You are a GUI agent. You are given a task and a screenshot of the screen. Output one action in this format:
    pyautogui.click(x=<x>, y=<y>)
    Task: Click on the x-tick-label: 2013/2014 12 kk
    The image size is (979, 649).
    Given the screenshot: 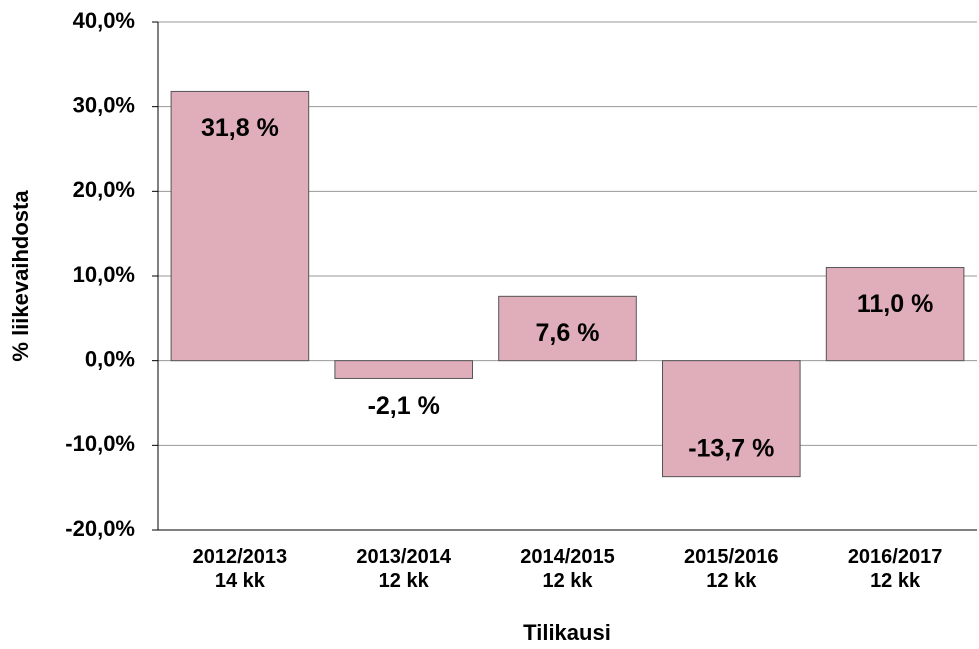 What is the action you would take?
    pyautogui.click(x=403, y=569)
    